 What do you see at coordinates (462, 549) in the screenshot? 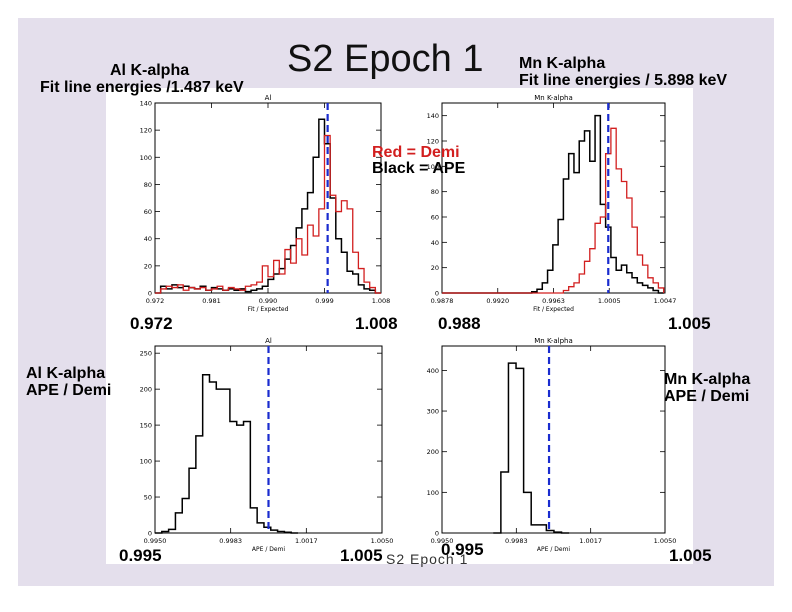
I see `mn-ratio-range-min: 0.995` at bounding box center [462, 549].